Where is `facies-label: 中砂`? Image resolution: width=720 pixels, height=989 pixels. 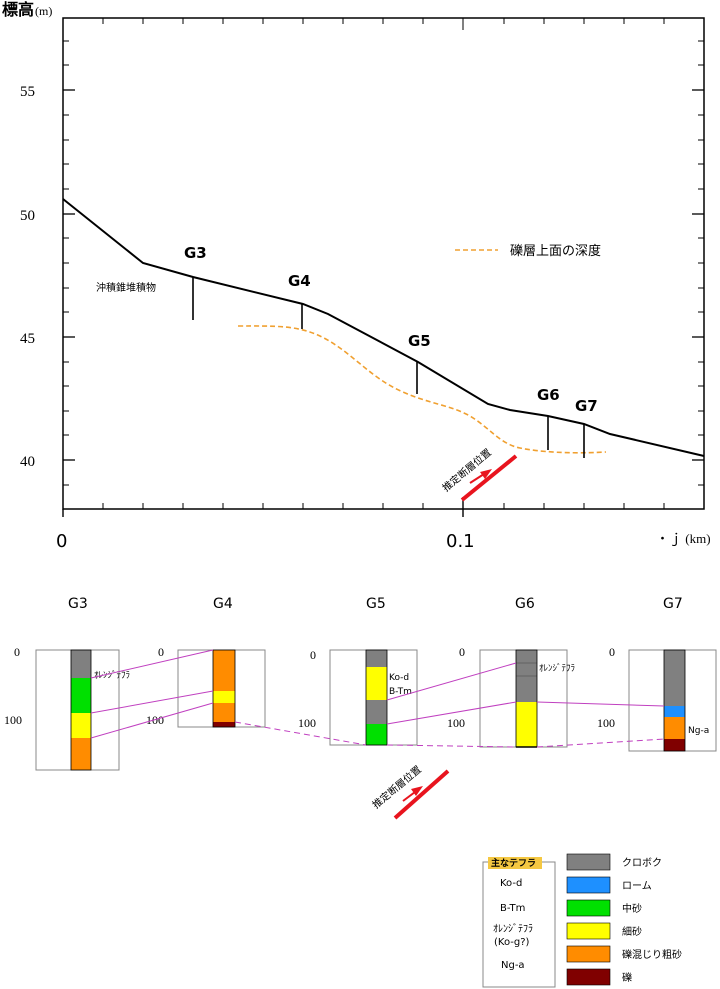 facies-label: 中砂 is located at coordinates (632, 908).